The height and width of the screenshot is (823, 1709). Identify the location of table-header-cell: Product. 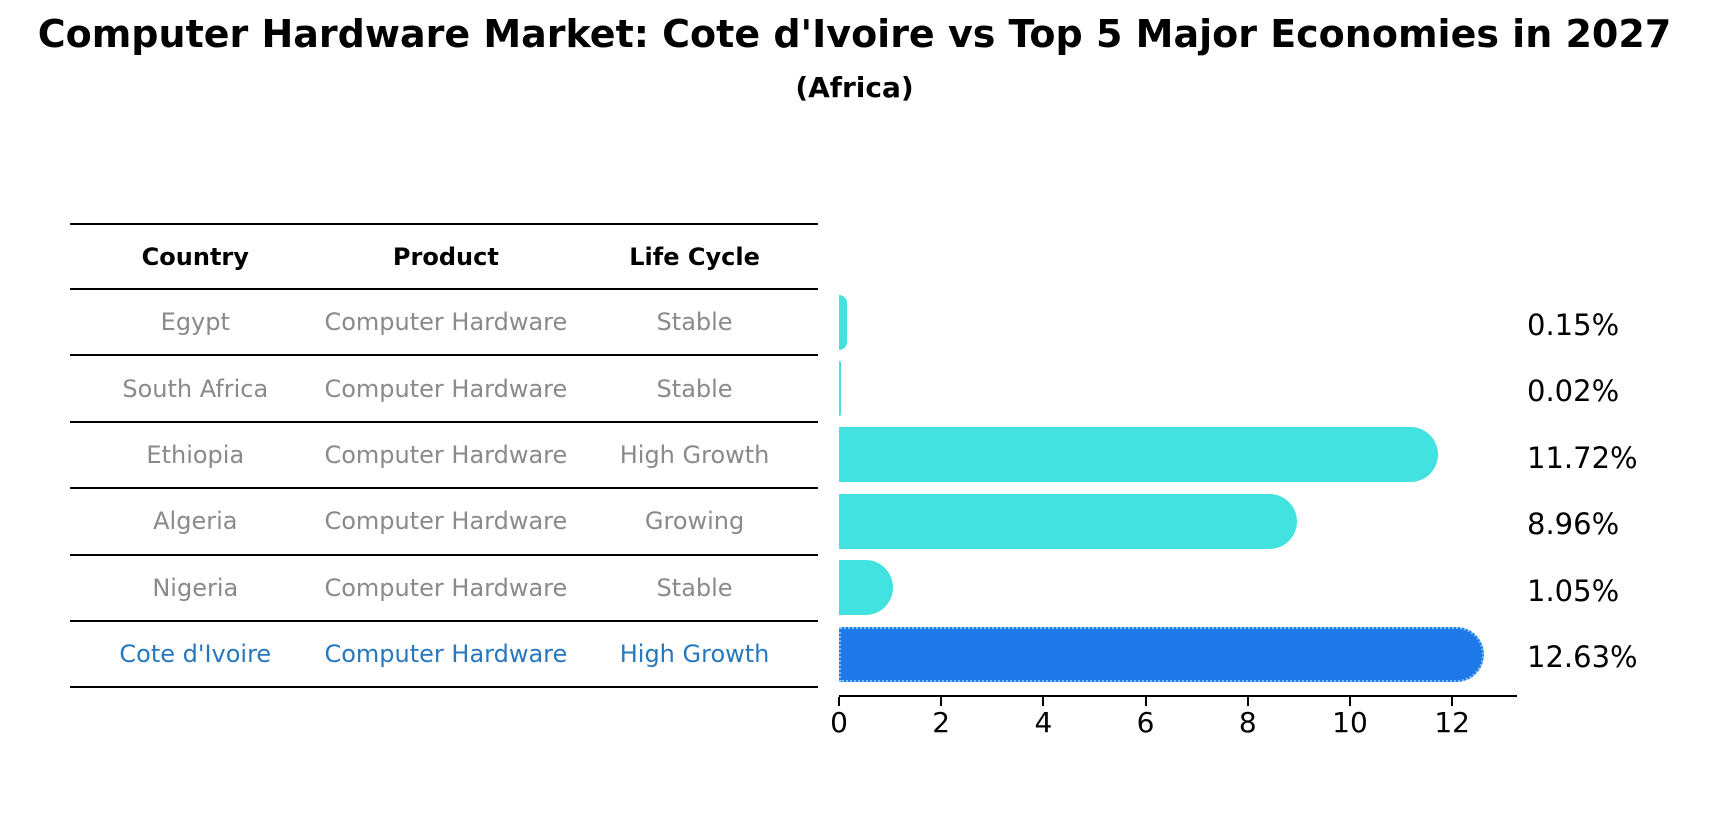
(445, 256).